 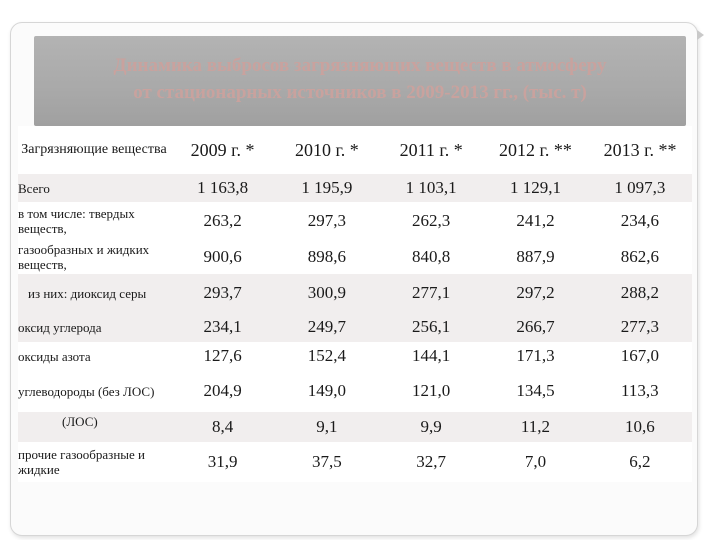 I want to click on header-year-2011: 2011 г. *, so click(x=431, y=150).